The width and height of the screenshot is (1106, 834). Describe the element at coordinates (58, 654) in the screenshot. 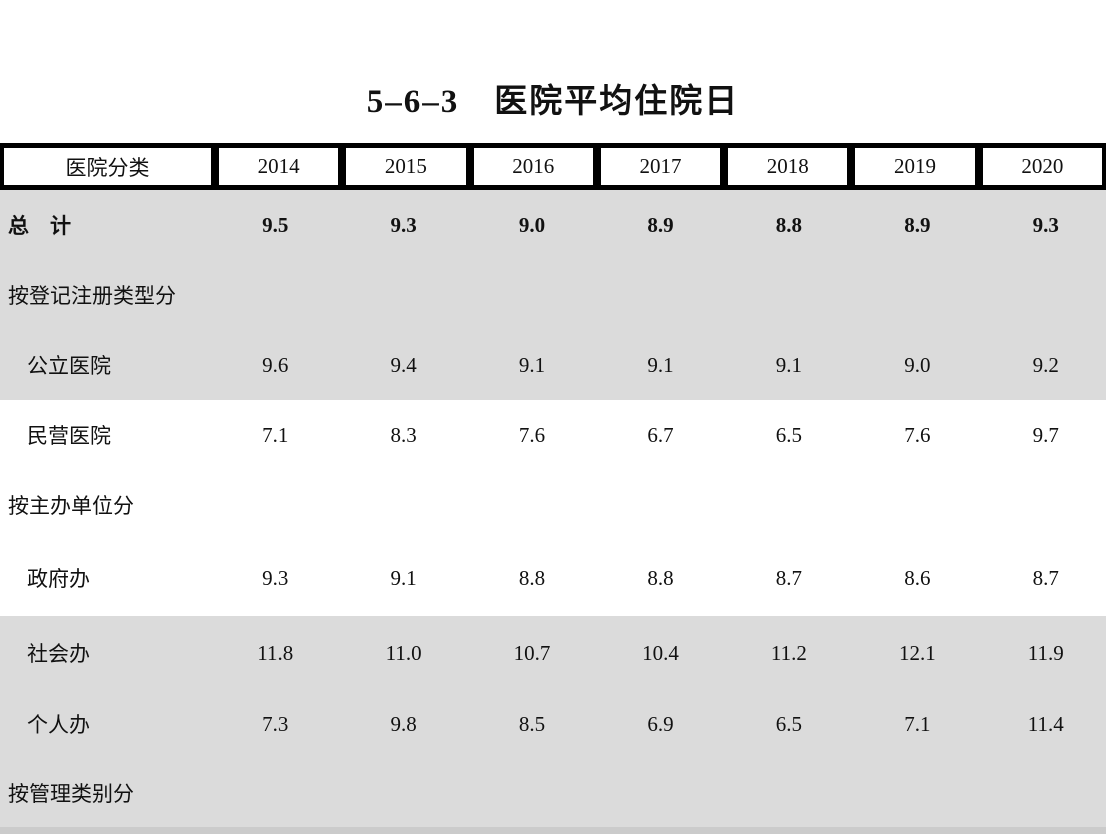

I see `row-label: 社会办` at that location.